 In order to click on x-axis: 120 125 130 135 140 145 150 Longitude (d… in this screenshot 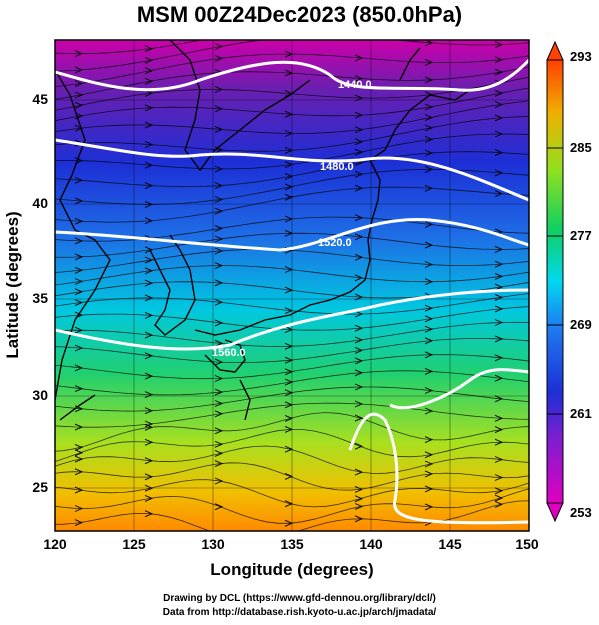, I will do `click(291, 557)`.